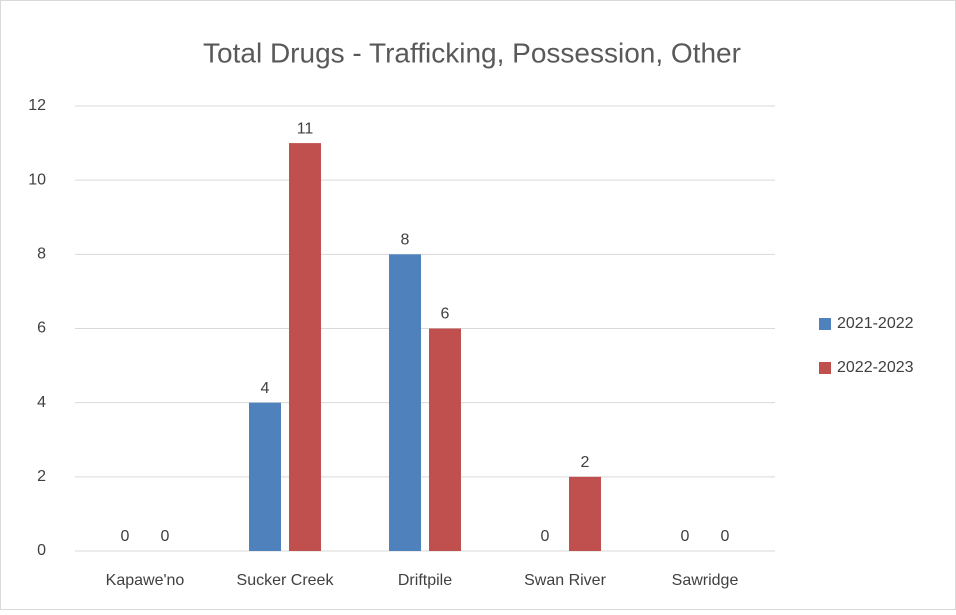 The height and width of the screenshot is (615, 956). Describe the element at coordinates (286, 580) in the screenshot. I see `x-tick-label: Sucker Creek` at that location.